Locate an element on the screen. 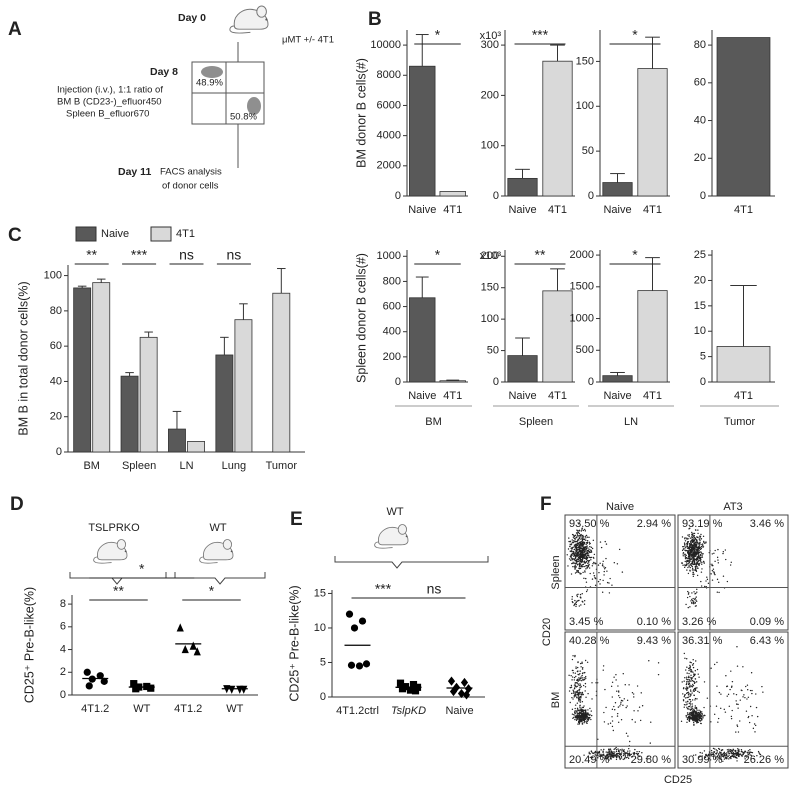 This screenshot has width=800, height=787. x-tick-label: Spleen is located at coordinates (139, 466).